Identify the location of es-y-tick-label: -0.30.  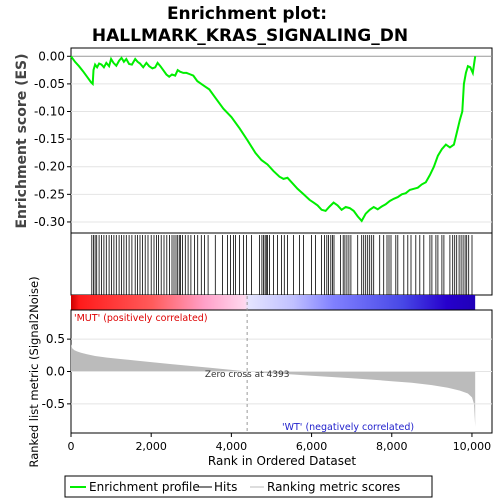
(49, 222).